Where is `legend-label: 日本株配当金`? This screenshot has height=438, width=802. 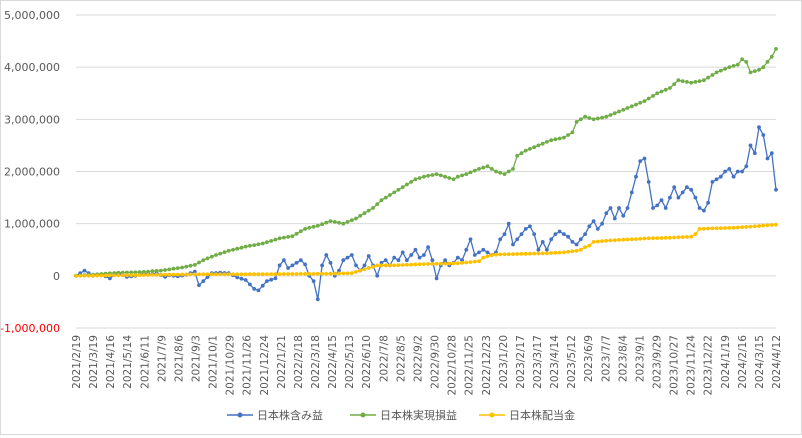
legend-label: 日本株配当金 is located at coordinates (542, 415).